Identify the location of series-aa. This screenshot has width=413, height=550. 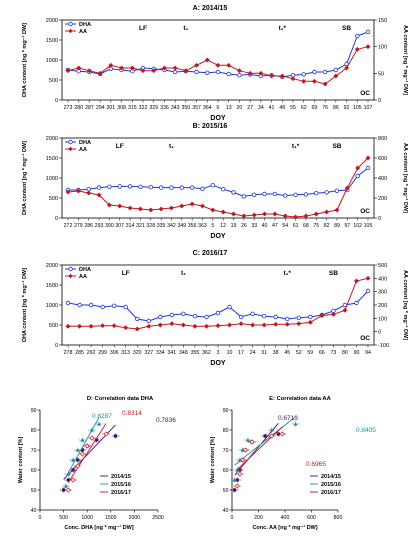
(218, 303).